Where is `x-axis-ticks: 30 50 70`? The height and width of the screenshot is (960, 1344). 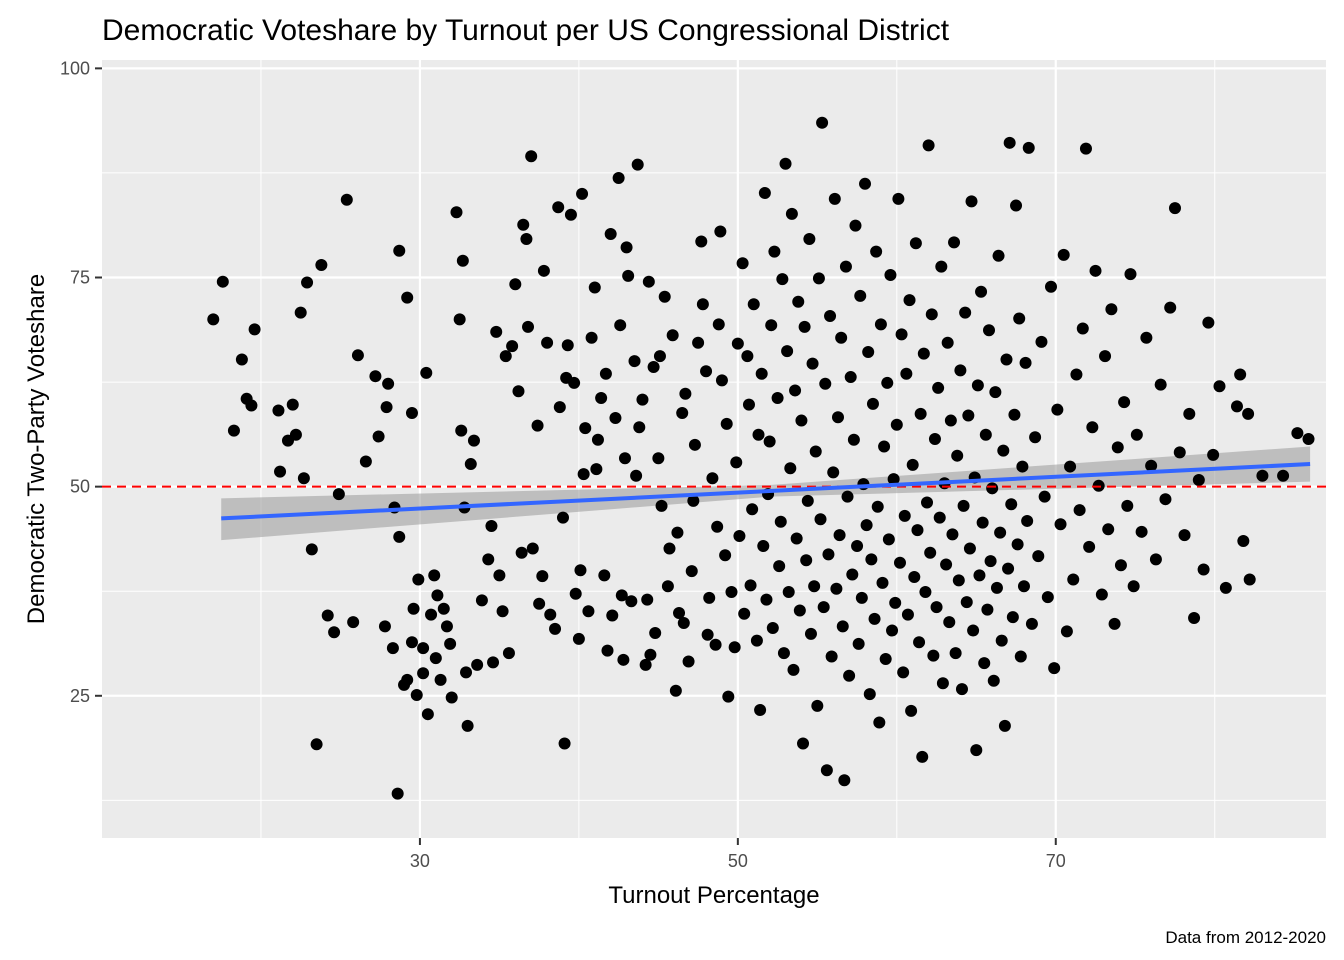
x-axis-ticks: 30 50 70 is located at coordinates (738, 854).